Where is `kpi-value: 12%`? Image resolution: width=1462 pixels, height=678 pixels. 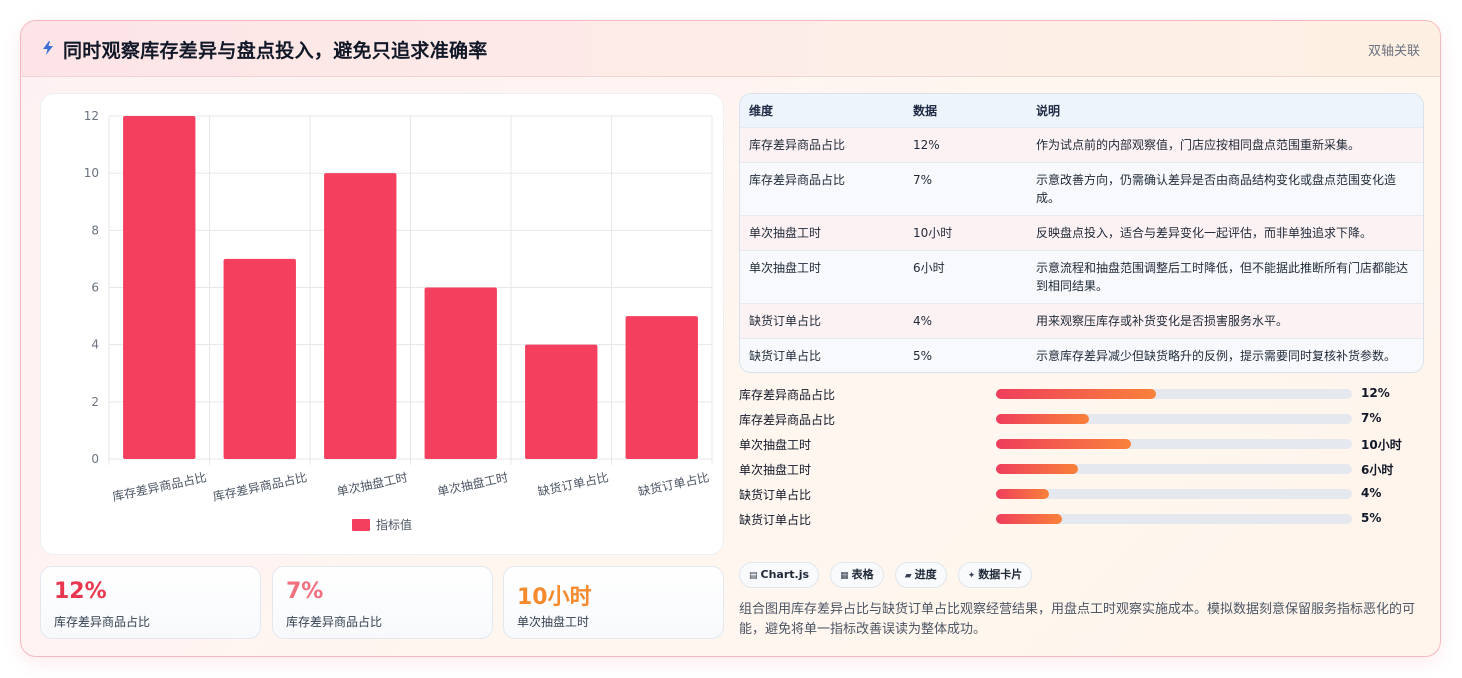
kpi-value: 12% is located at coordinates (80, 591).